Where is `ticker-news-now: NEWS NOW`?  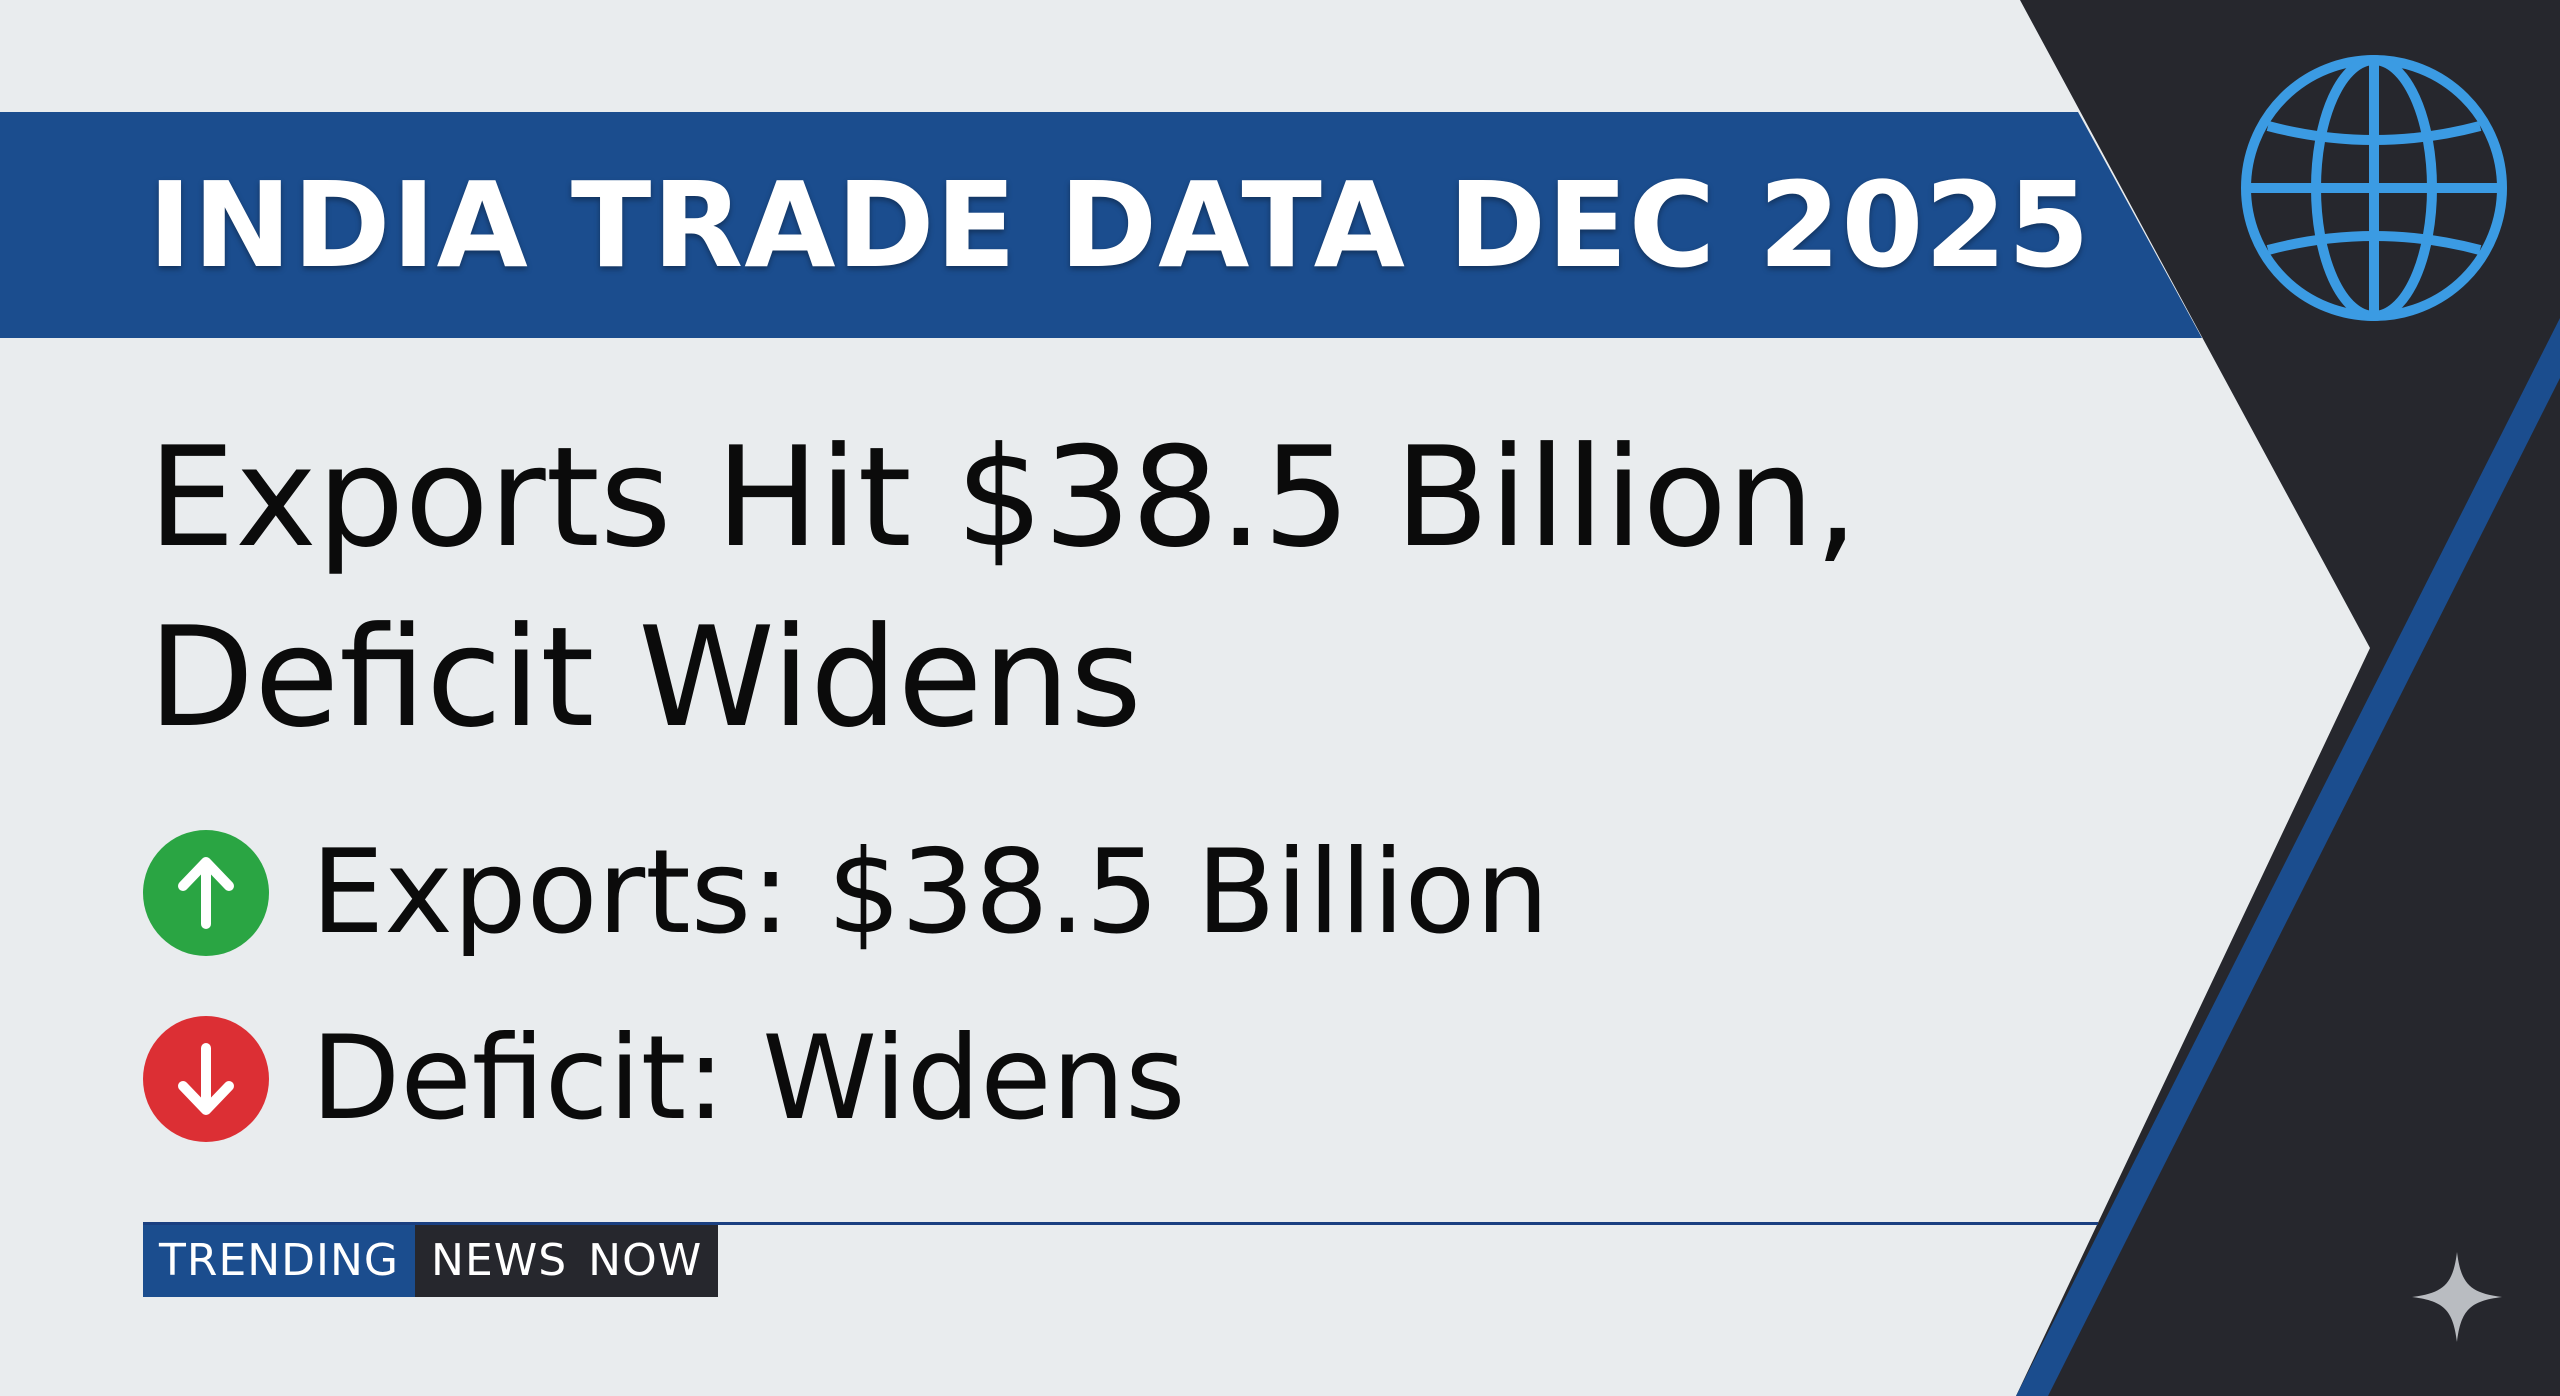
ticker-news-now: NEWS NOW is located at coordinates (567, 1261).